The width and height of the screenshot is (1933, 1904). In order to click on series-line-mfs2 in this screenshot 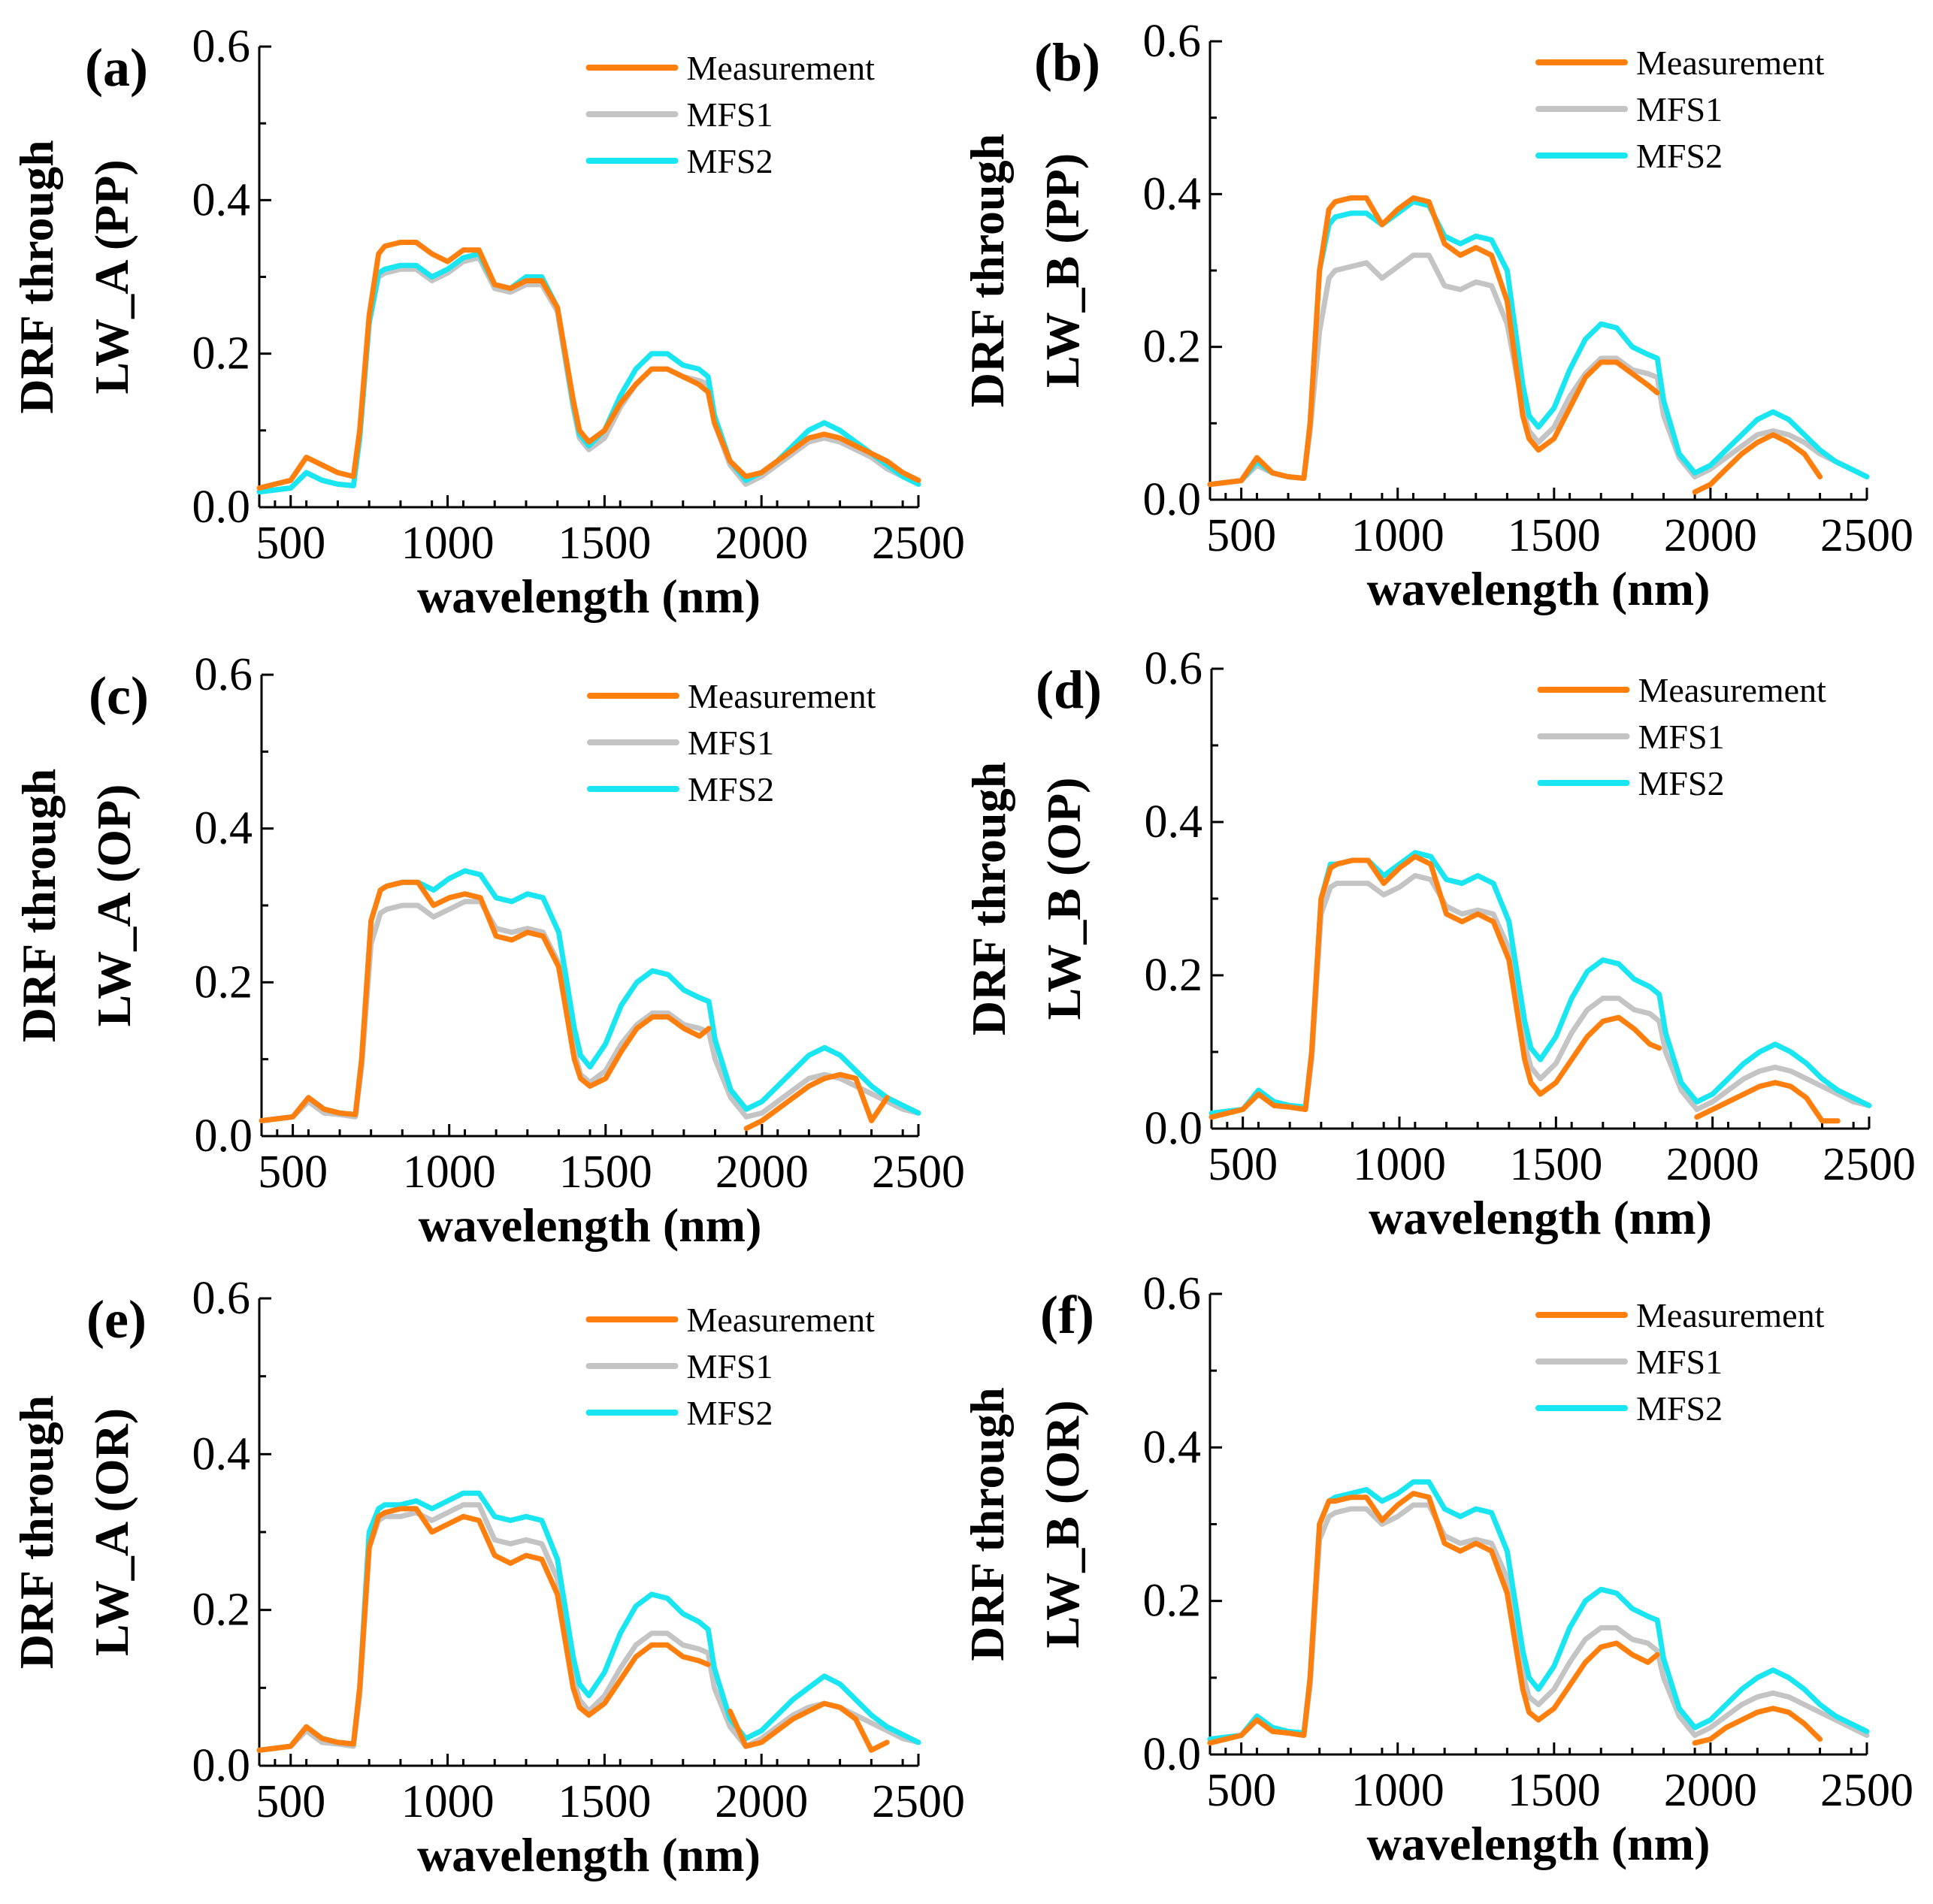, I will do `click(588, 1621)`.